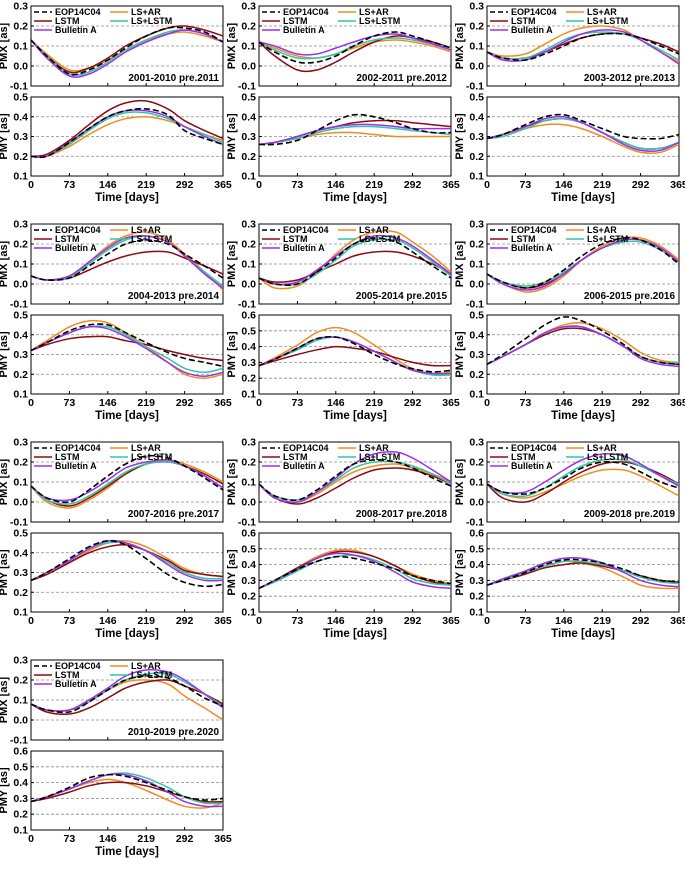  Describe the element at coordinates (355, 266) in the screenshot. I see `pmx-line-lstm` at that location.